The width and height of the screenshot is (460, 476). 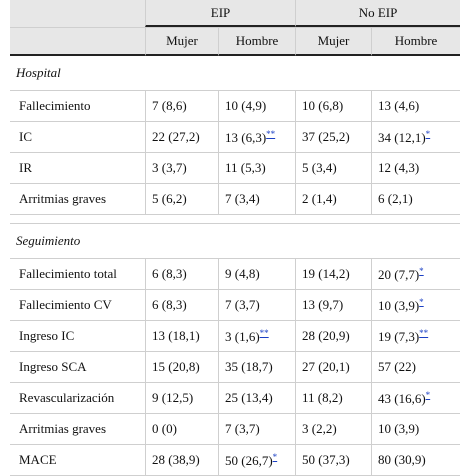 What do you see at coordinates (169, 105) in the screenshot?
I see `cell-value: 7 (8,6)` at bounding box center [169, 105].